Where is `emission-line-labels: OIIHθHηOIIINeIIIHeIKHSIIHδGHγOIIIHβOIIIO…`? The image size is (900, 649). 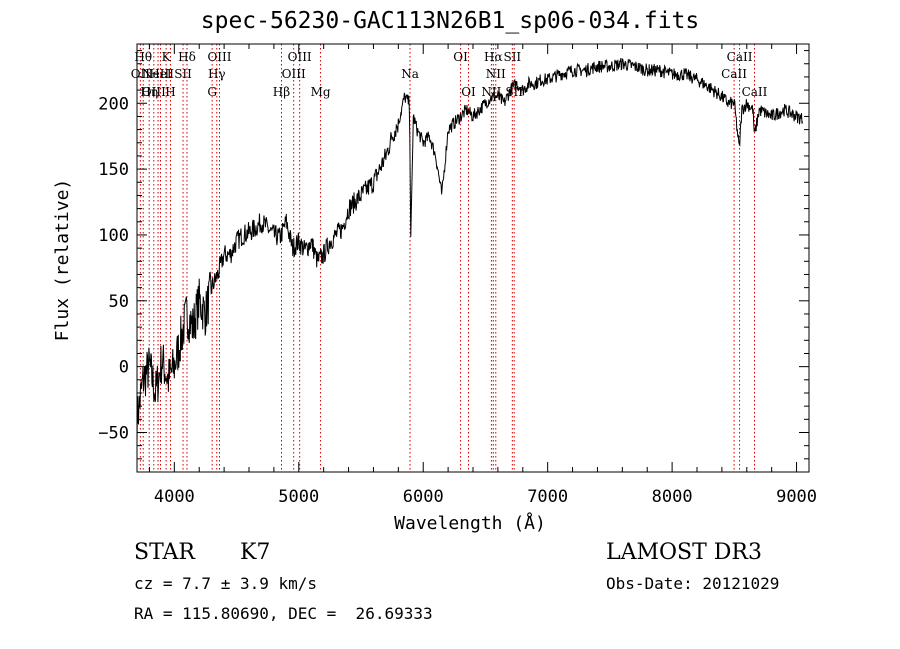
emission-line-labels: OIIHθHηOIIINeIIIHeIKHSIIHδGHγOIIIHβOIIIO… is located at coordinates (449, 74).